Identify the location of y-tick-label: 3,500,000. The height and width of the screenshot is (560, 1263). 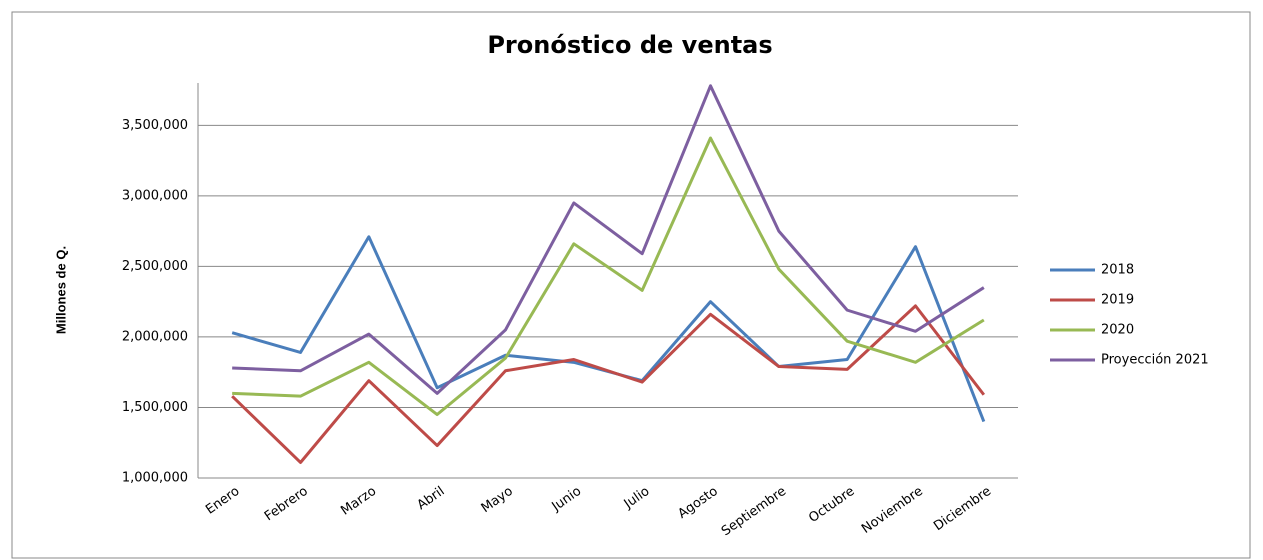
(155, 125).